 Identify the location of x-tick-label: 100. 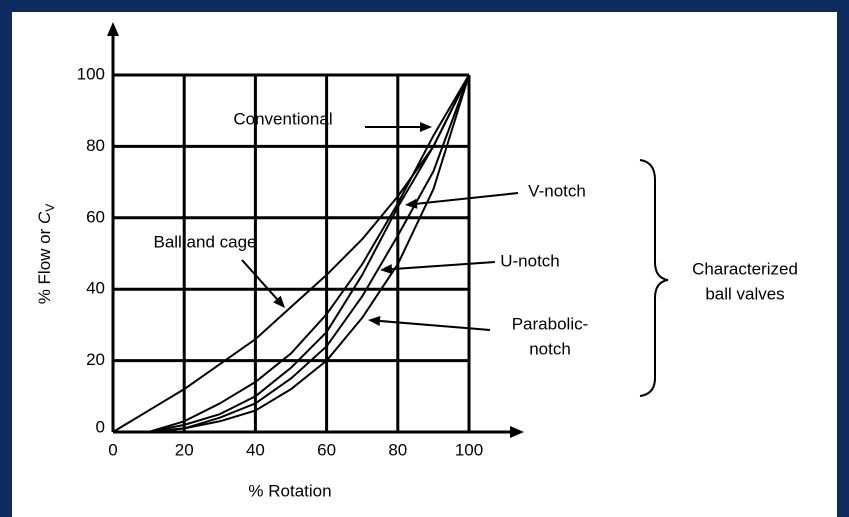
(469, 449).